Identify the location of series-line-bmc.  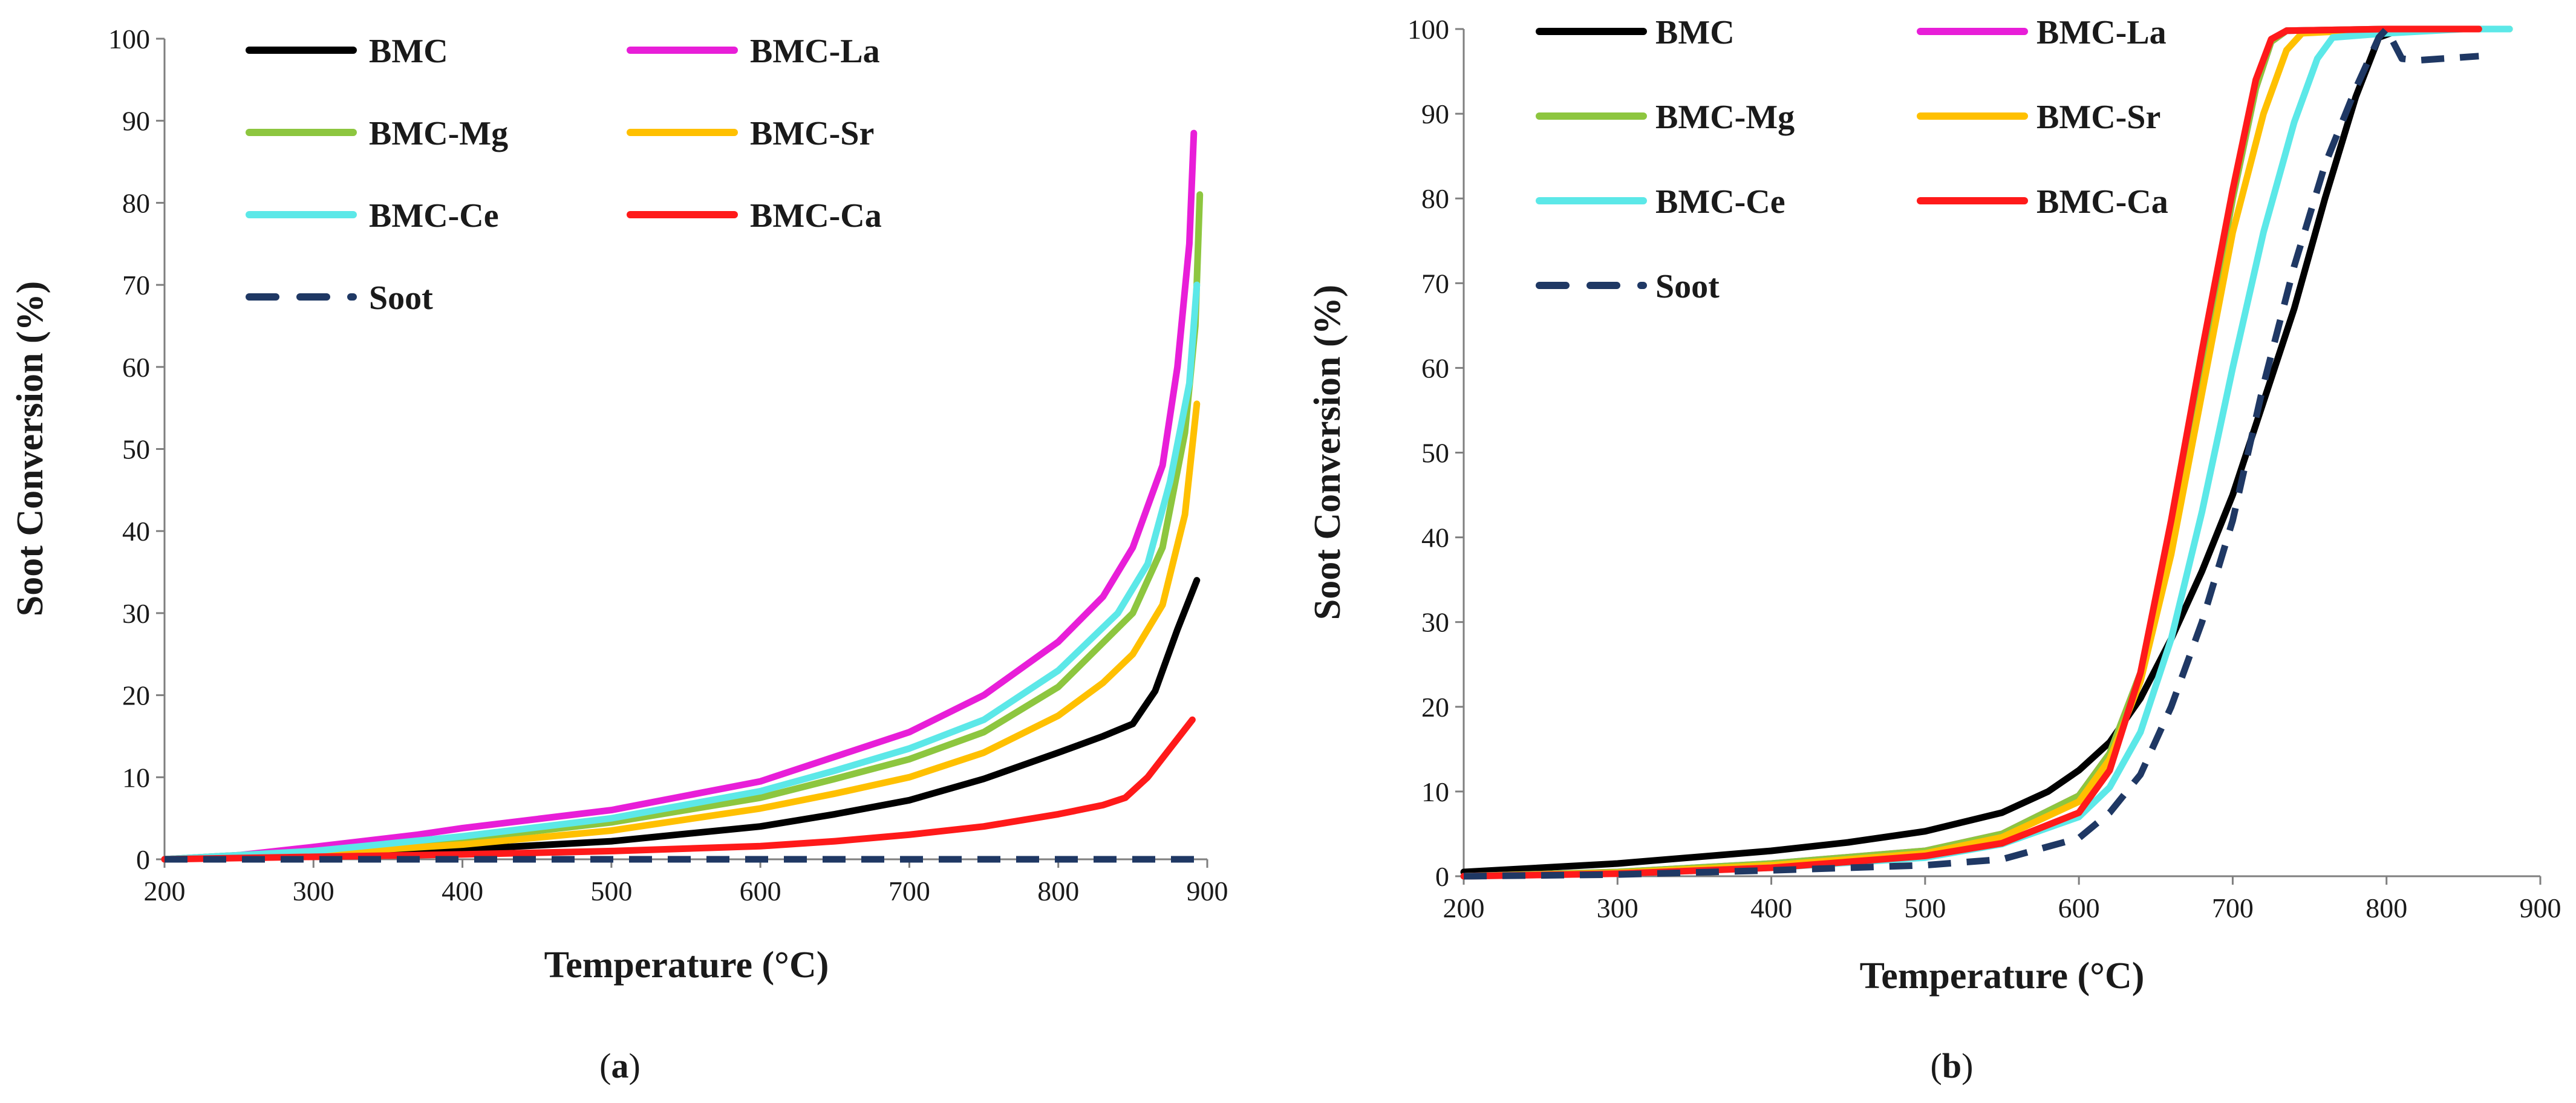
(681, 720).